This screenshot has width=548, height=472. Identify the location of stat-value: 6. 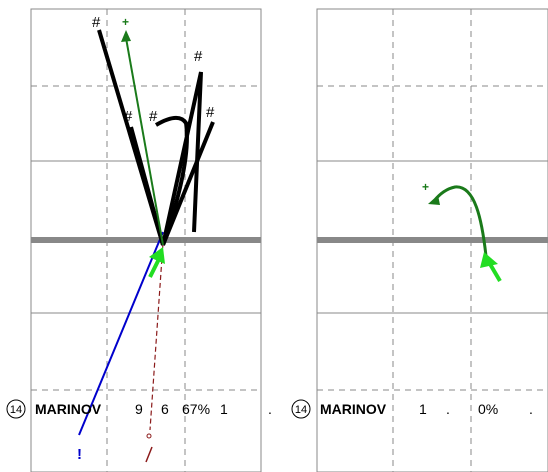
(165, 409).